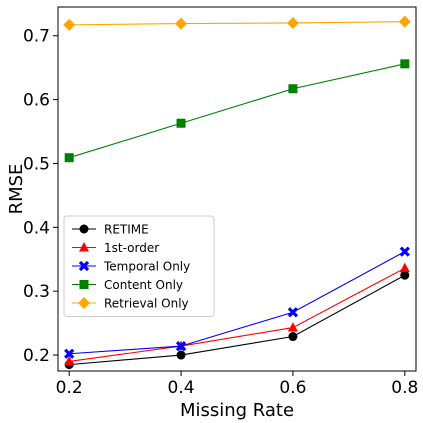 The image size is (423, 423). What do you see at coordinates (40, 196) in the screenshot?
I see `y-axis-ticks: 0.2 0.3 0.4 0.5 0.6 0.7` at bounding box center [40, 196].